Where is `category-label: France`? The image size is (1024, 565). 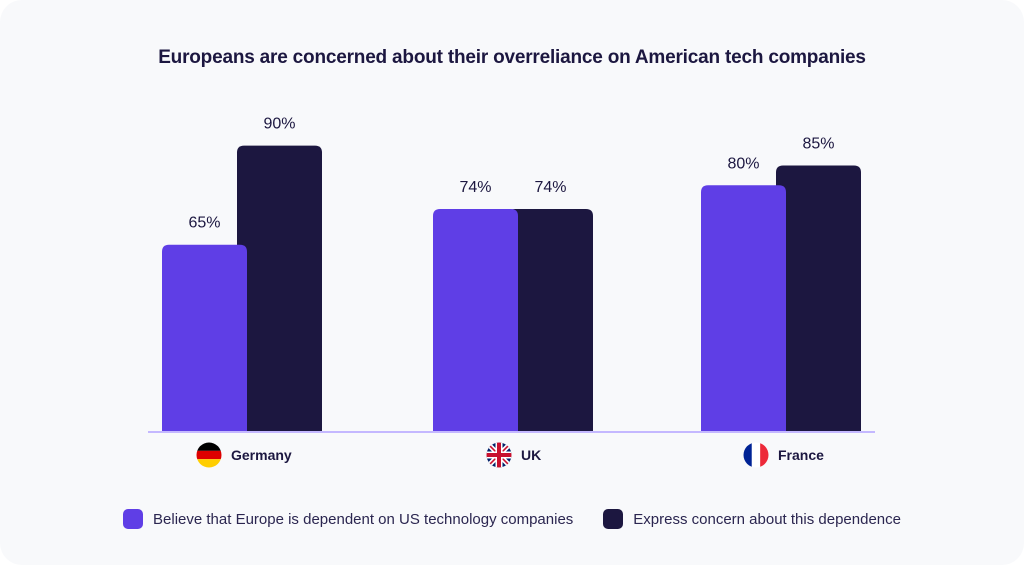
category-label: France is located at coordinates (801, 455).